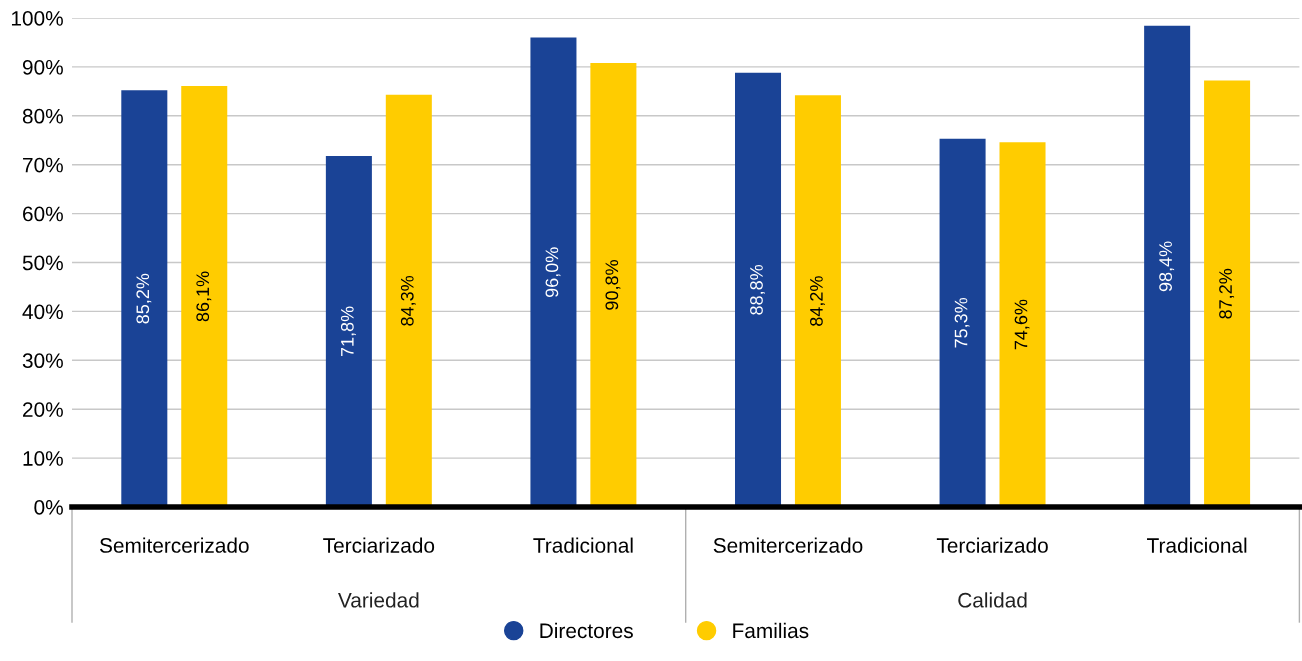  I want to click on data-label: 98,4%, so click(1167, 266).